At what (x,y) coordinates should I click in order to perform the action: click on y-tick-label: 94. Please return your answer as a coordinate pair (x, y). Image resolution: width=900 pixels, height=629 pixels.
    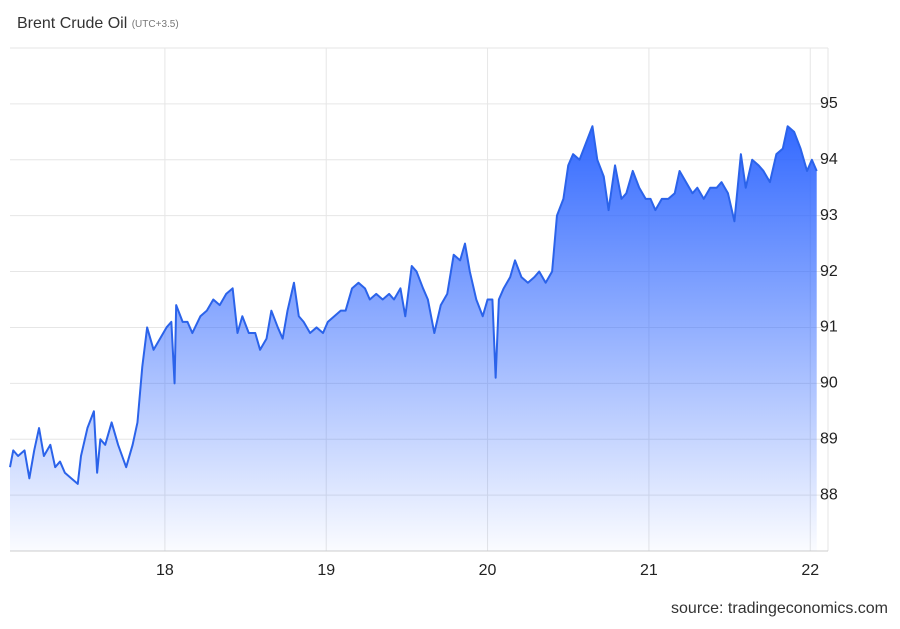
    Looking at the image, I should click on (829, 159).